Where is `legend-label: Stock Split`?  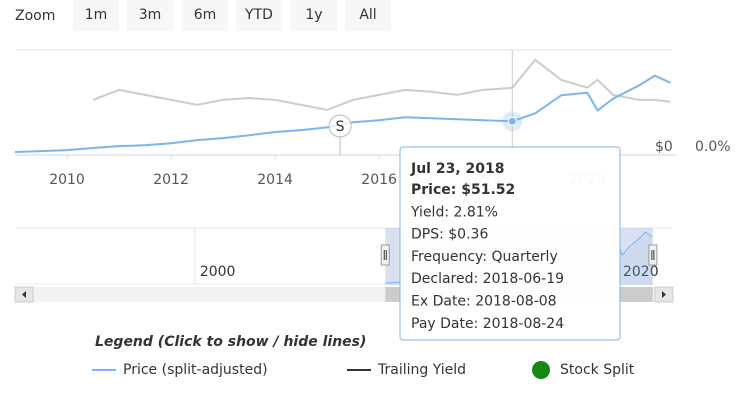 legend-label: Stock Split is located at coordinates (597, 370).